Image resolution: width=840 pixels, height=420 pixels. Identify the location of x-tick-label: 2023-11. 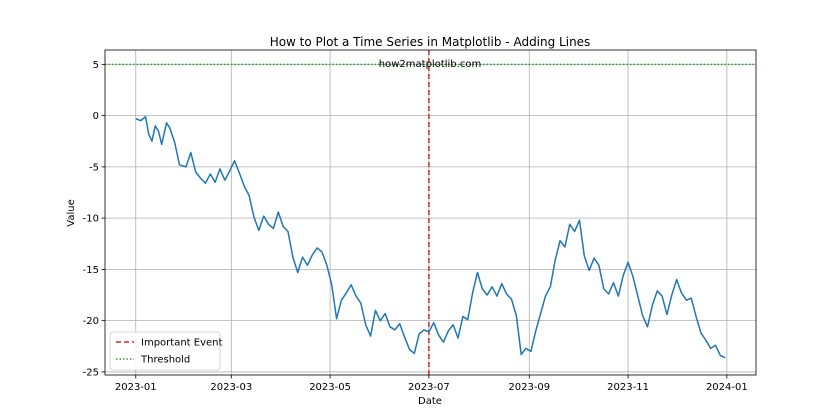
(628, 387).